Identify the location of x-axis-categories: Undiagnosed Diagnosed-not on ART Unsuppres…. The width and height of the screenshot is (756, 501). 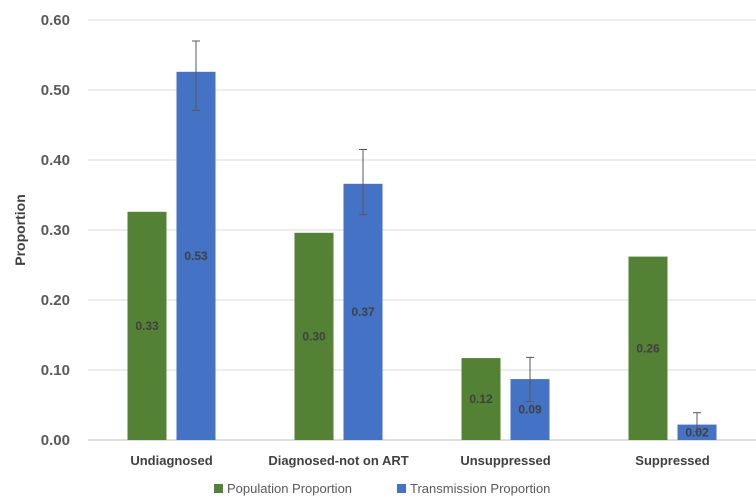
(419, 460).